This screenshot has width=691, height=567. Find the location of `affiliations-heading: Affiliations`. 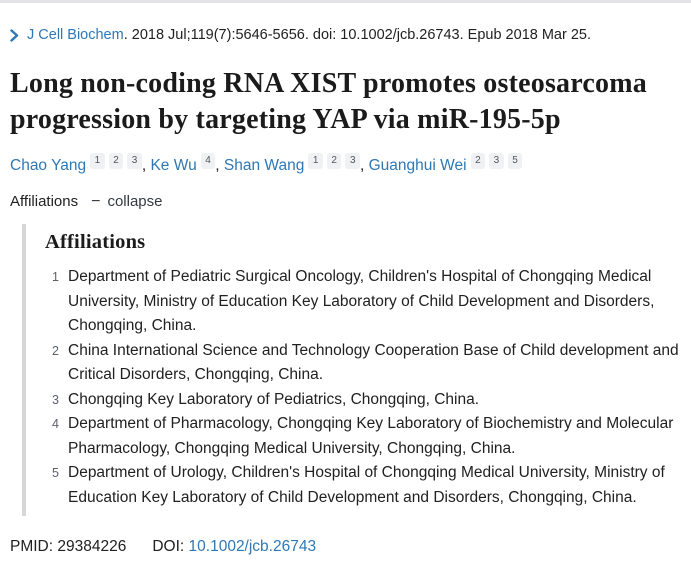

affiliations-heading: Affiliations is located at coordinates (95, 242).